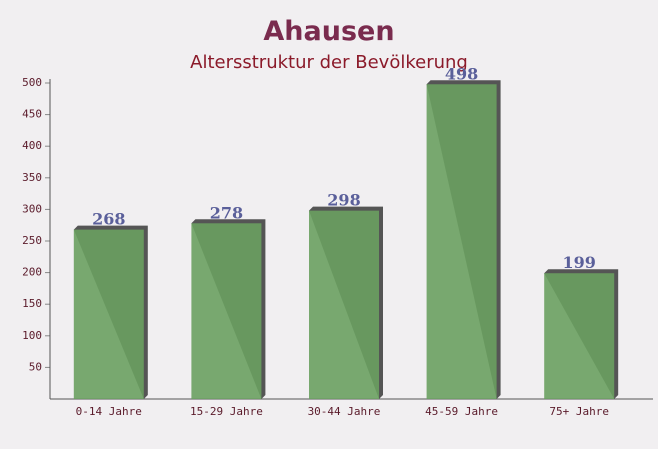  I want to click on y-tick-label: 200, so click(32, 272).